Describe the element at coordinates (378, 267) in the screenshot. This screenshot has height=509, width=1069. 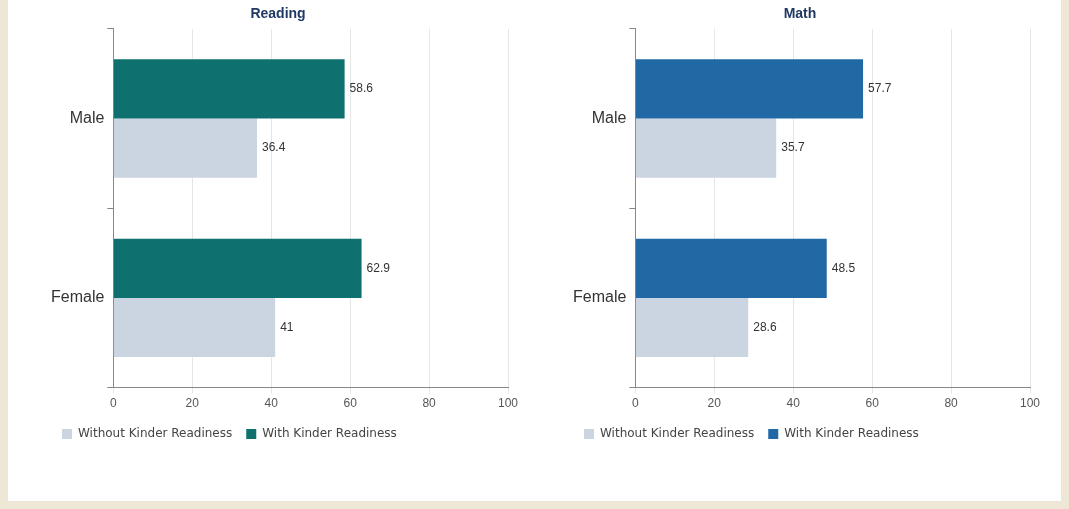
I see `data-label: 62.9` at that location.